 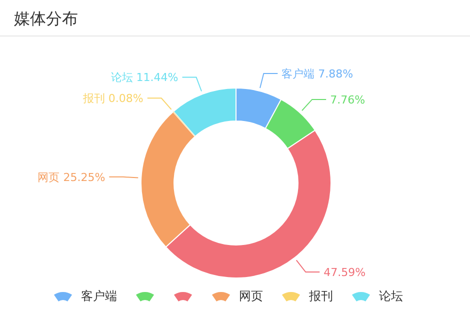 I want to click on data-label: 7.76%, so click(x=348, y=99).